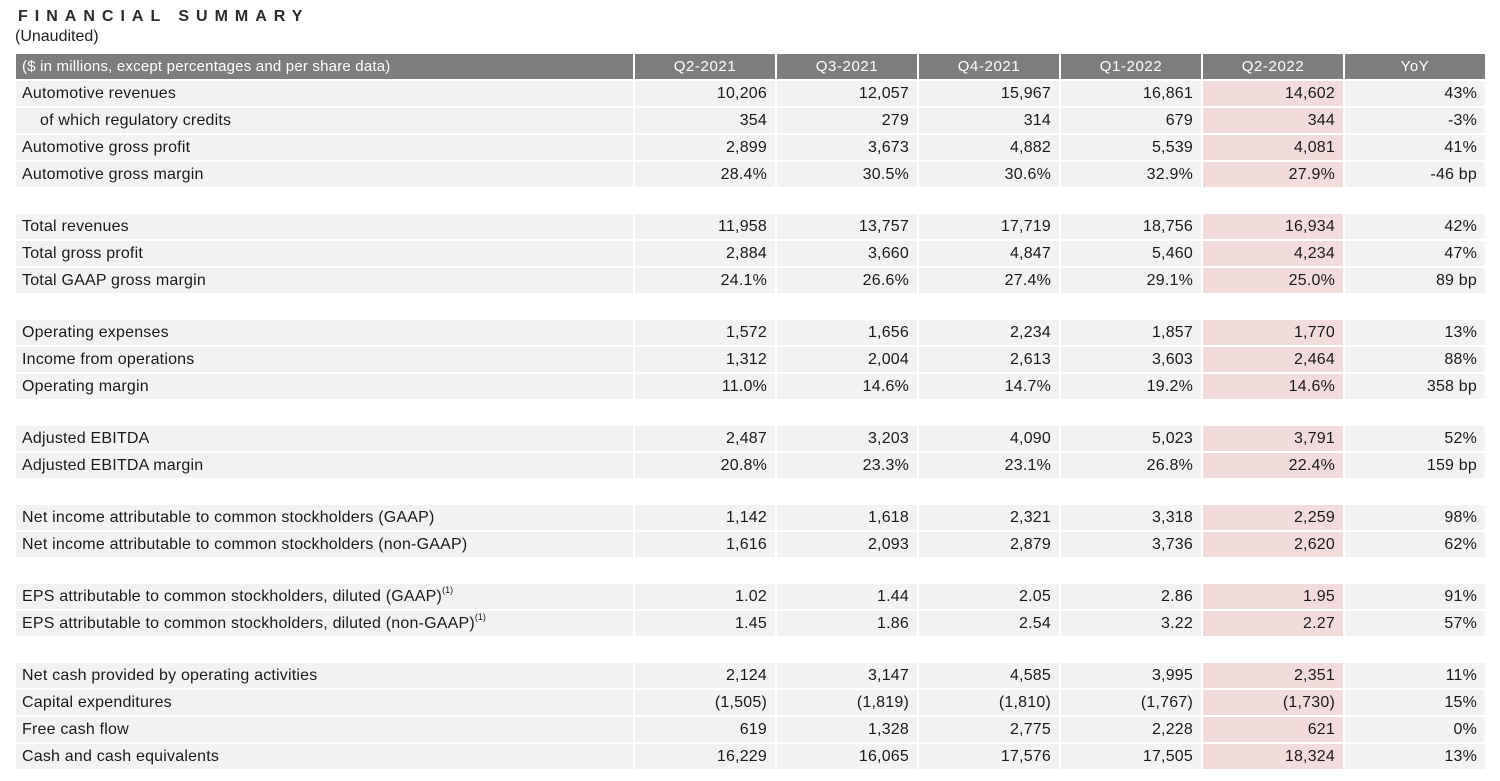  Describe the element at coordinates (1415, 544) in the screenshot. I see `value-cell: 62%` at that location.